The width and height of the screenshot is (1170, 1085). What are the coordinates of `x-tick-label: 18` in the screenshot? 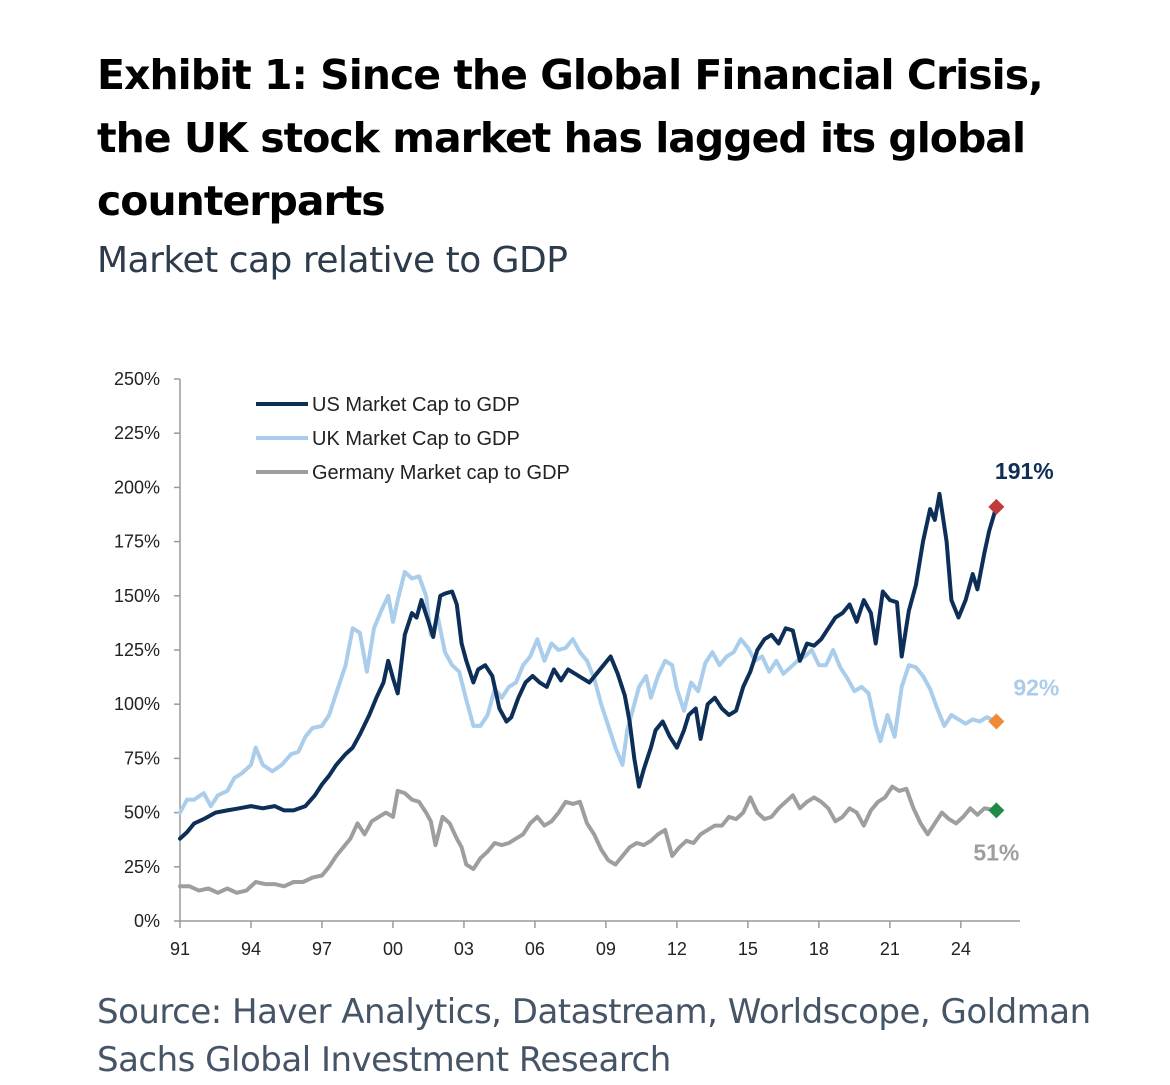 It's located at (819, 949).